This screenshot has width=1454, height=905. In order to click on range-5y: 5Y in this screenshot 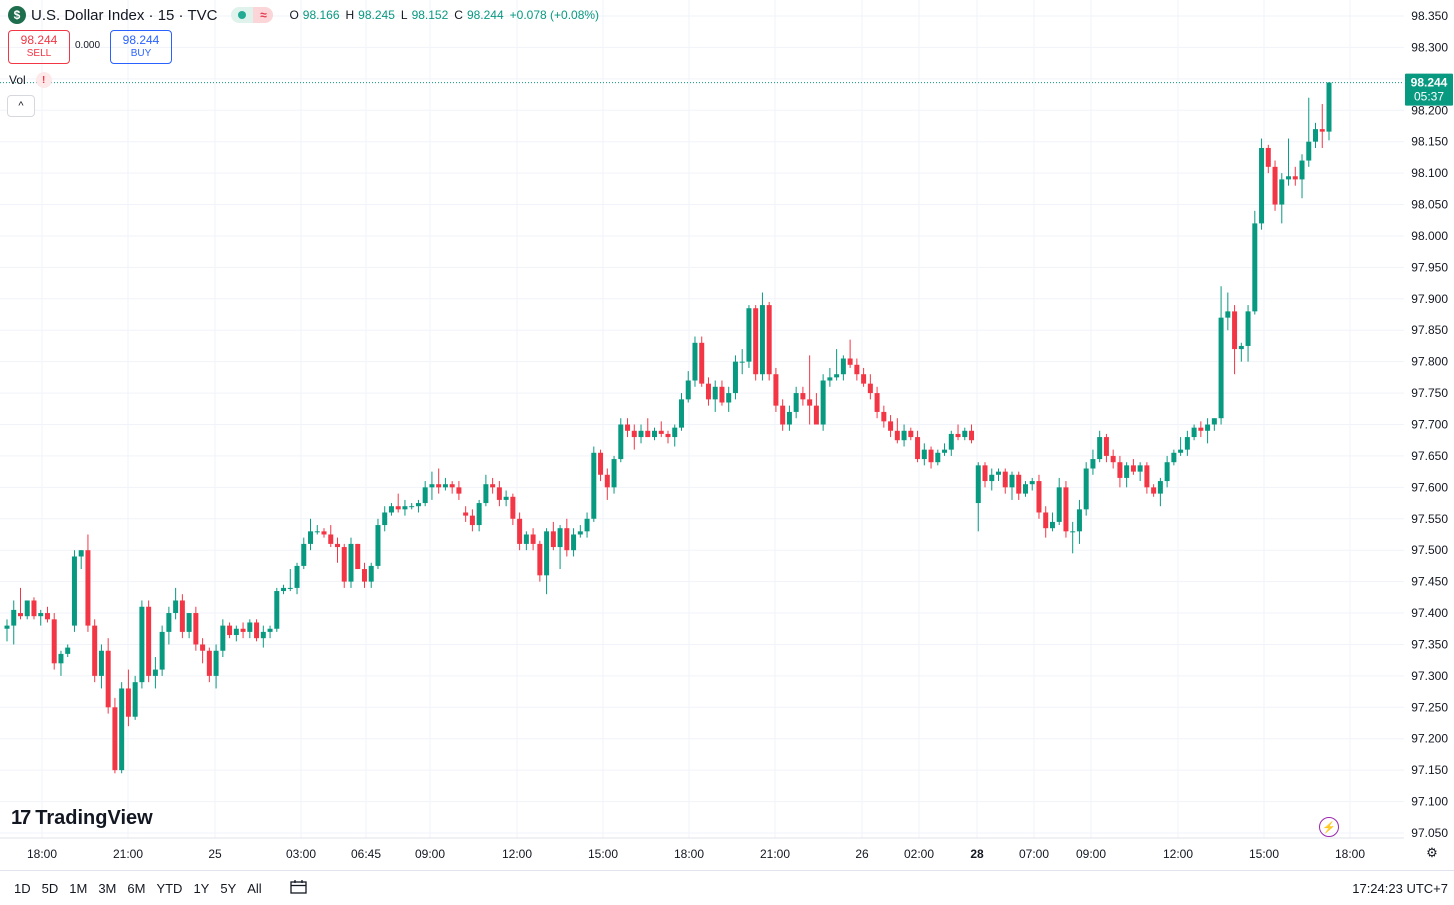, I will do `click(228, 888)`.